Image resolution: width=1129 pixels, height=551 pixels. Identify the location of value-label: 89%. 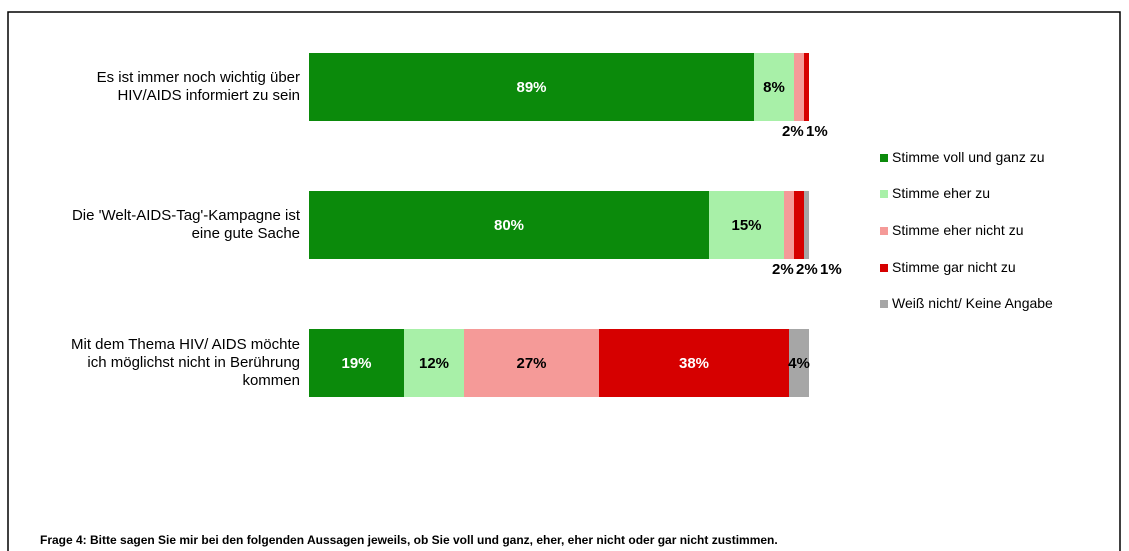
(531, 87).